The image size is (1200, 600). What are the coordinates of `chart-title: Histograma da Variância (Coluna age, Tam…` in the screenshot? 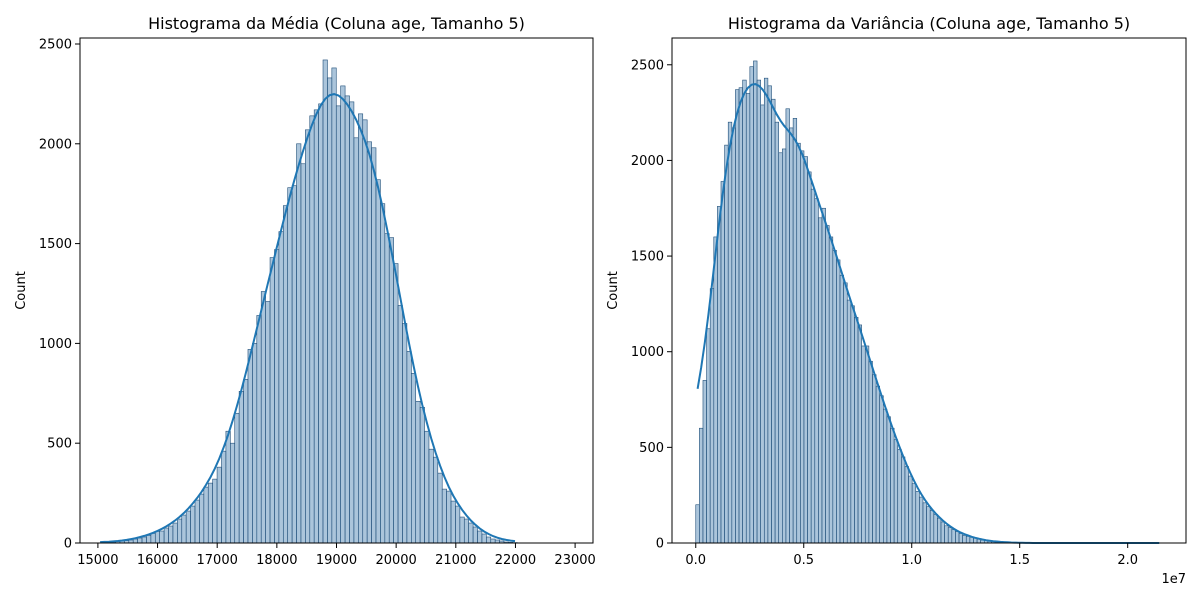 It's located at (929, 23).